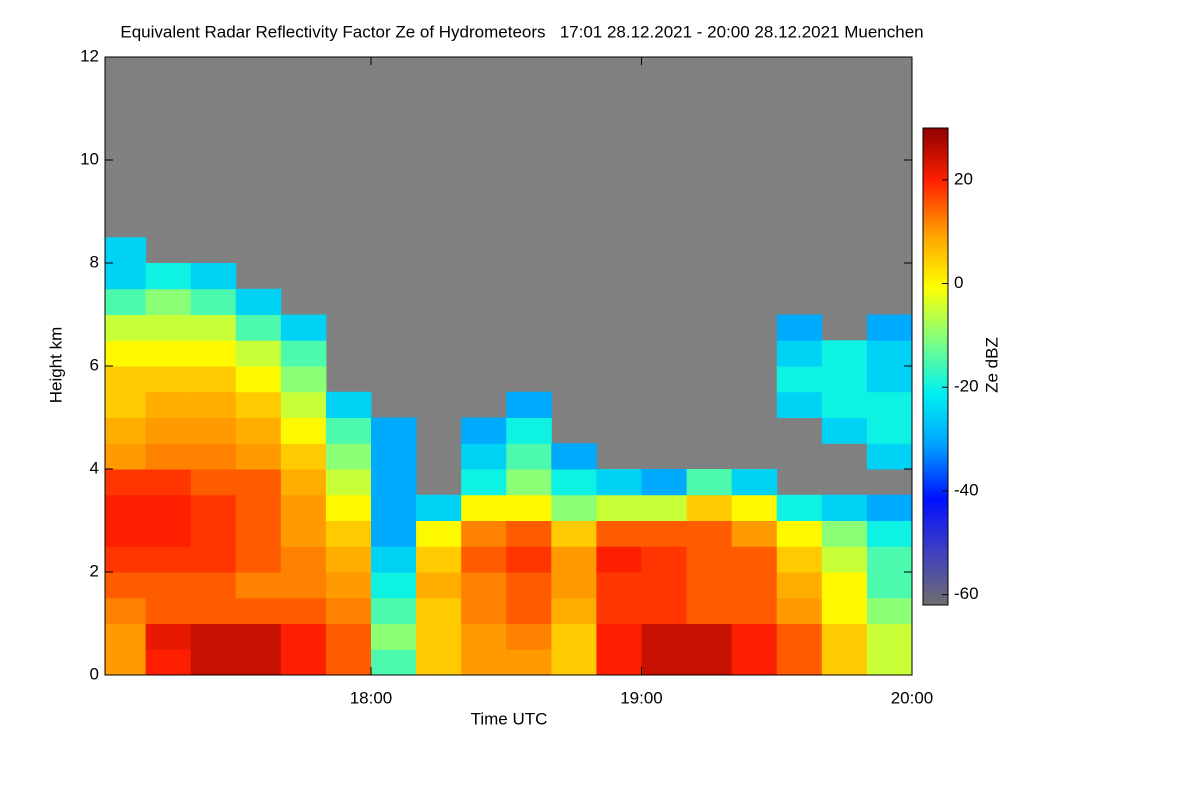 This screenshot has height=800, width=1200. What do you see at coordinates (966, 593) in the screenshot?
I see `colorbar-tick-label: -60` at bounding box center [966, 593].